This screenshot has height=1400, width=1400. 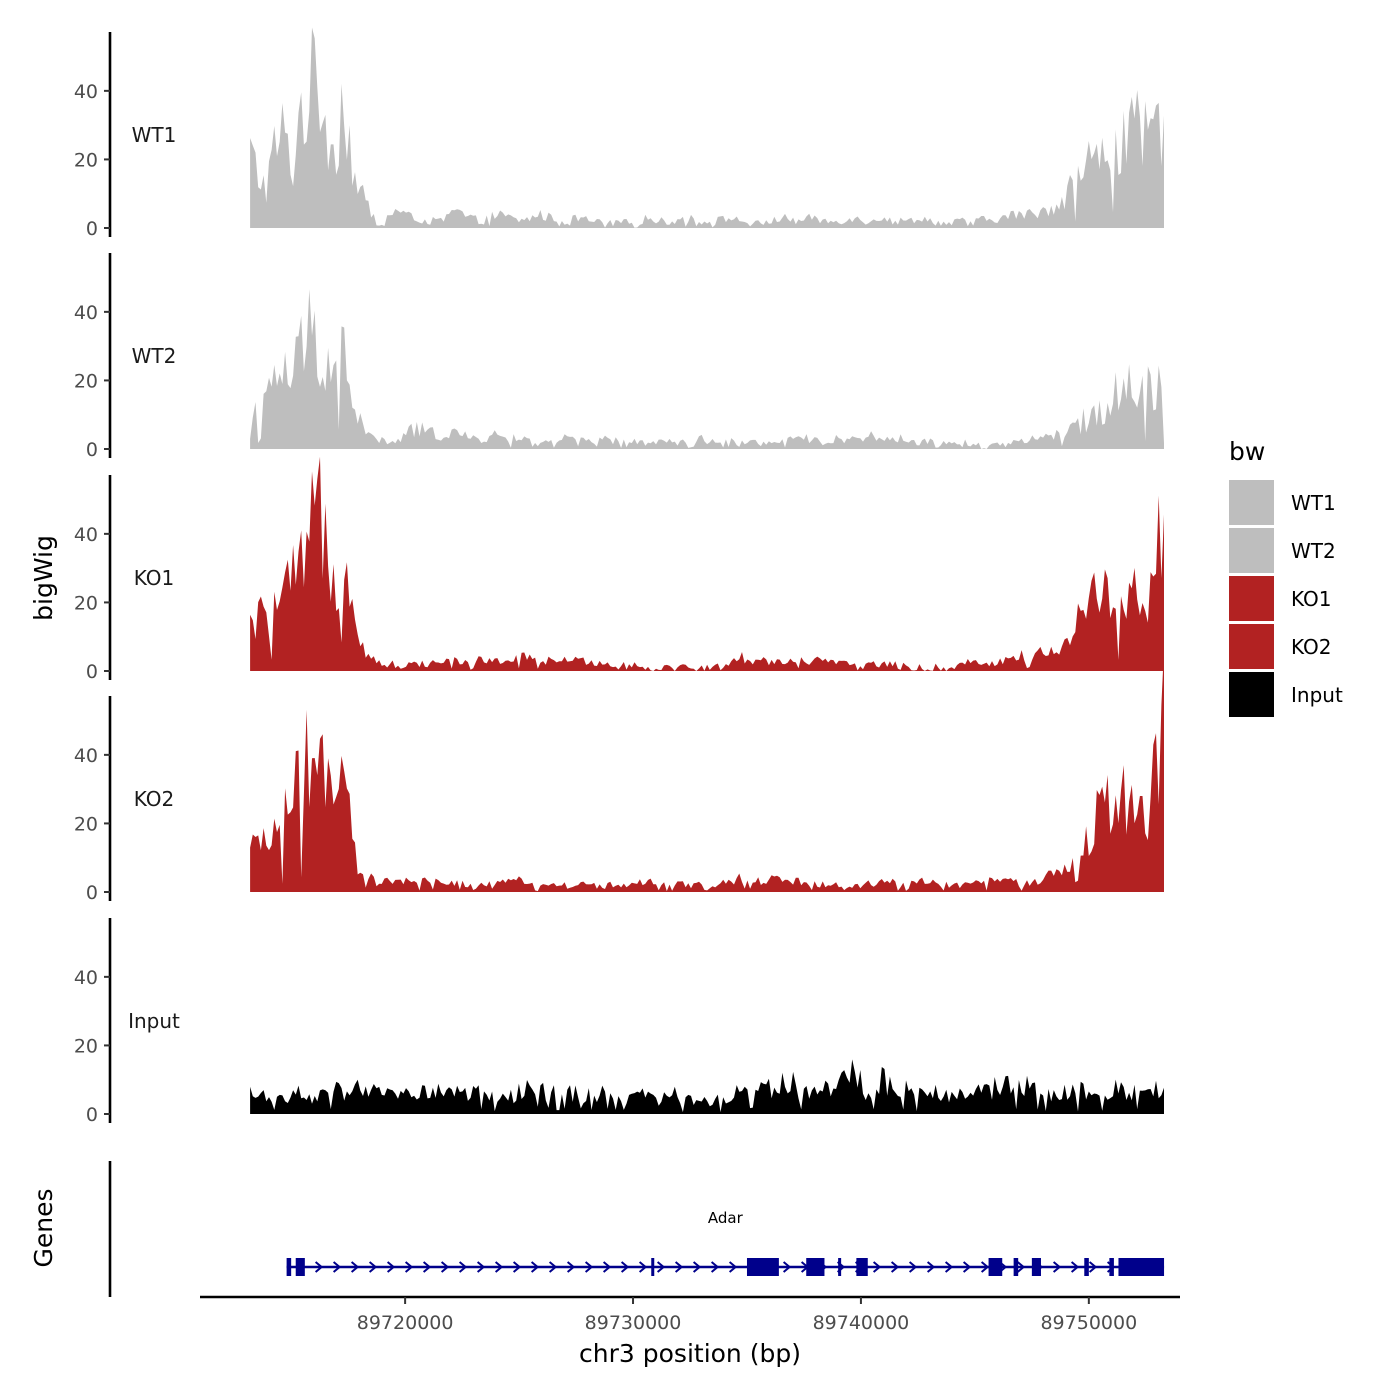 I want to click on legend-label: WT1, so click(x=1313, y=503).